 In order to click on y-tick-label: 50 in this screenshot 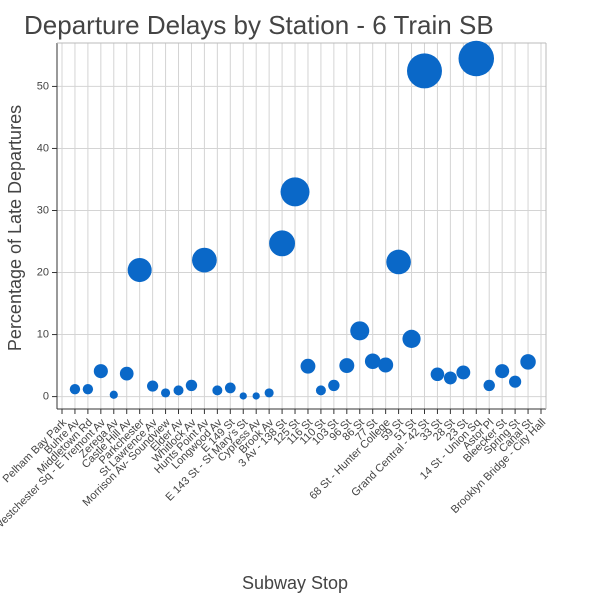, I will do `click(43, 86)`.